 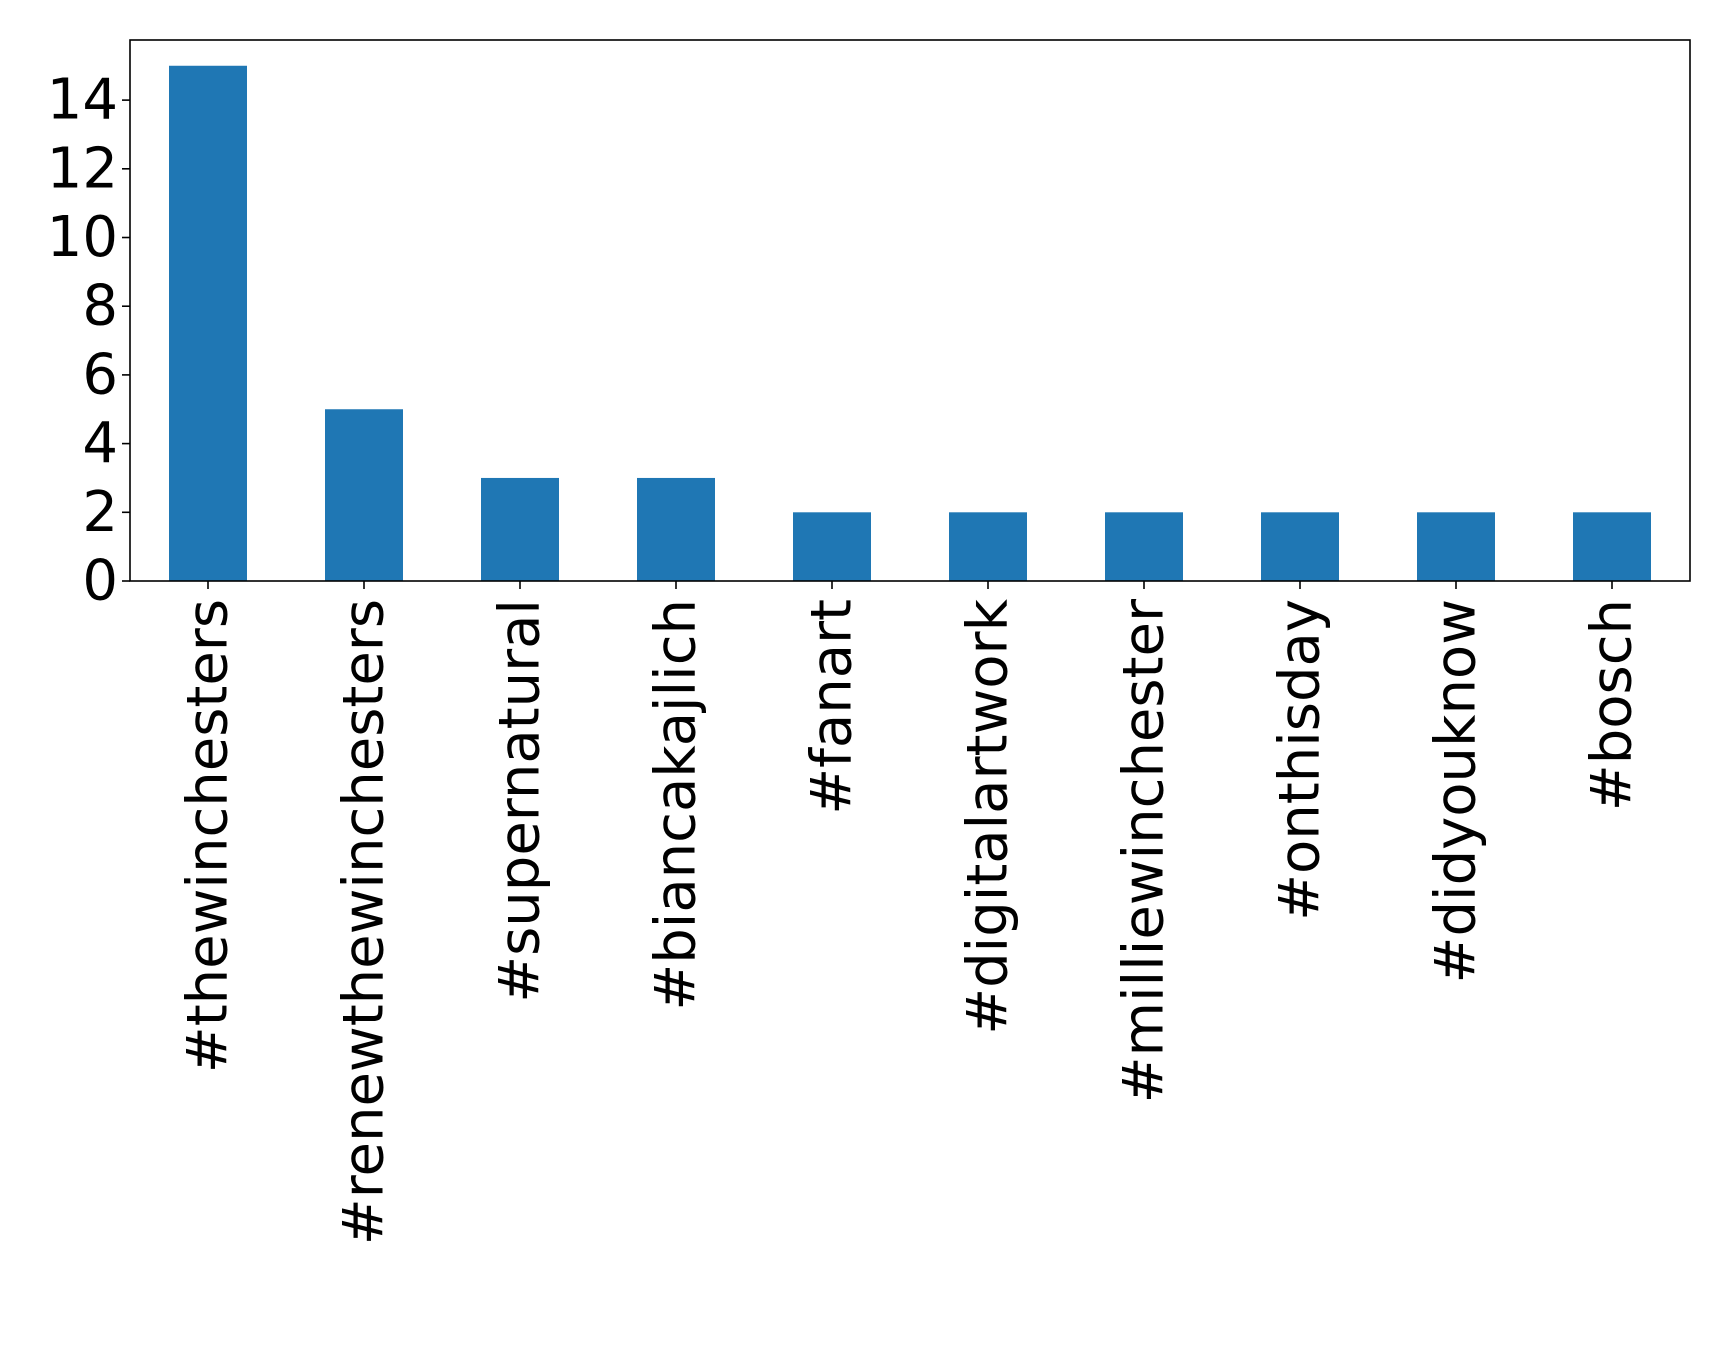 What do you see at coordinates (82, 100) in the screenshot?
I see `y-tick-label: 14` at bounding box center [82, 100].